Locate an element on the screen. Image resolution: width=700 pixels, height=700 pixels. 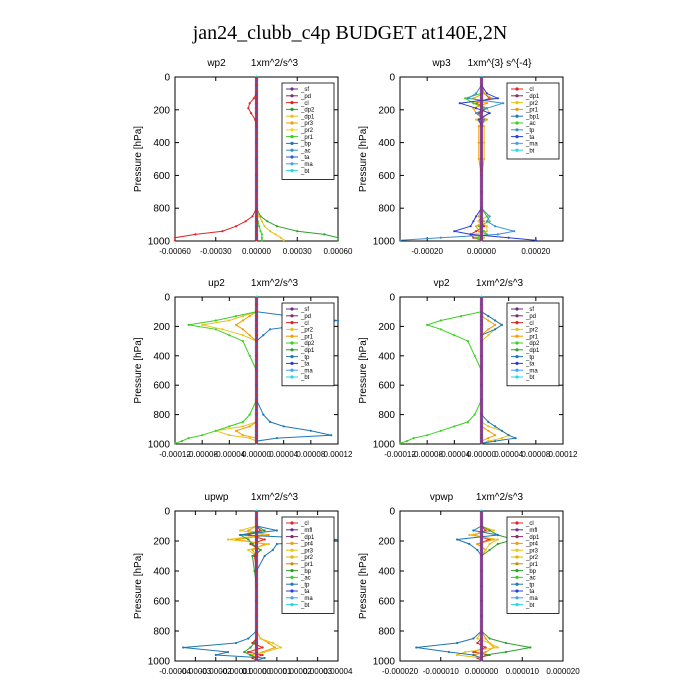
legend-entry: _dp2 is located at coordinates (307, 111).